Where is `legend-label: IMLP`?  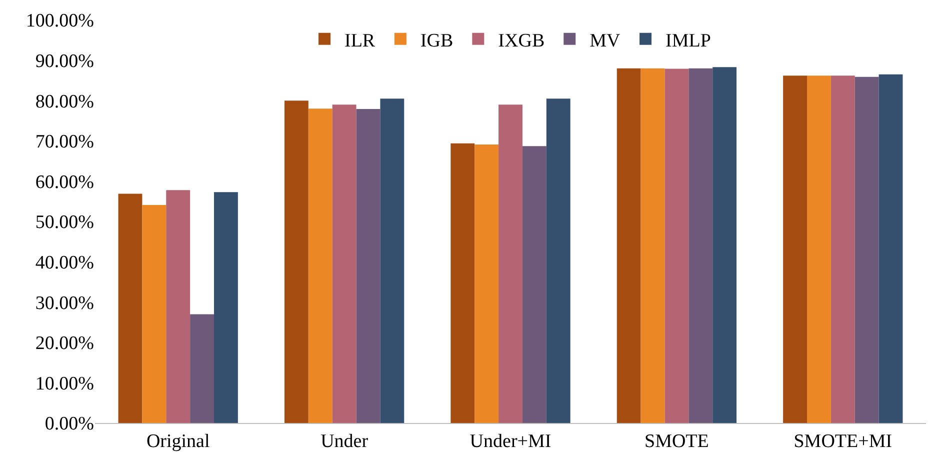 legend-label: IMLP is located at coordinates (688, 41).